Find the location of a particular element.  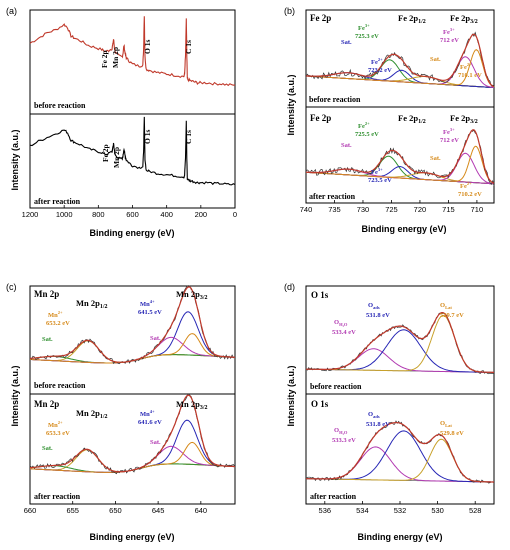

panel-c-mn2-bot: Mn2+ is located at coordinates (55, 424).